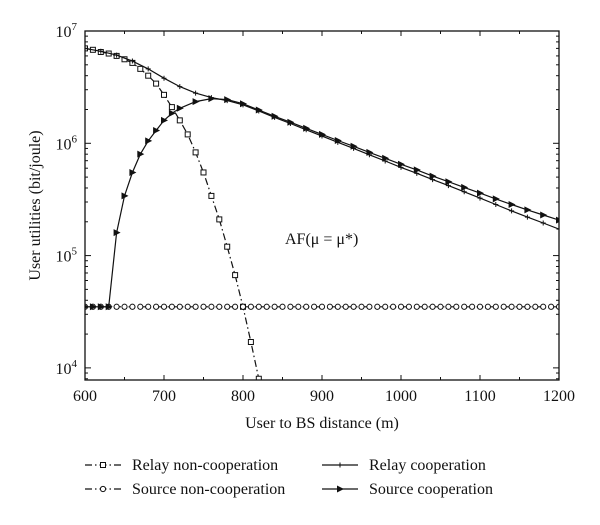 The image size is (600, 525). I want to click on legend-item: Source non-cooperation, so click(185, 489).